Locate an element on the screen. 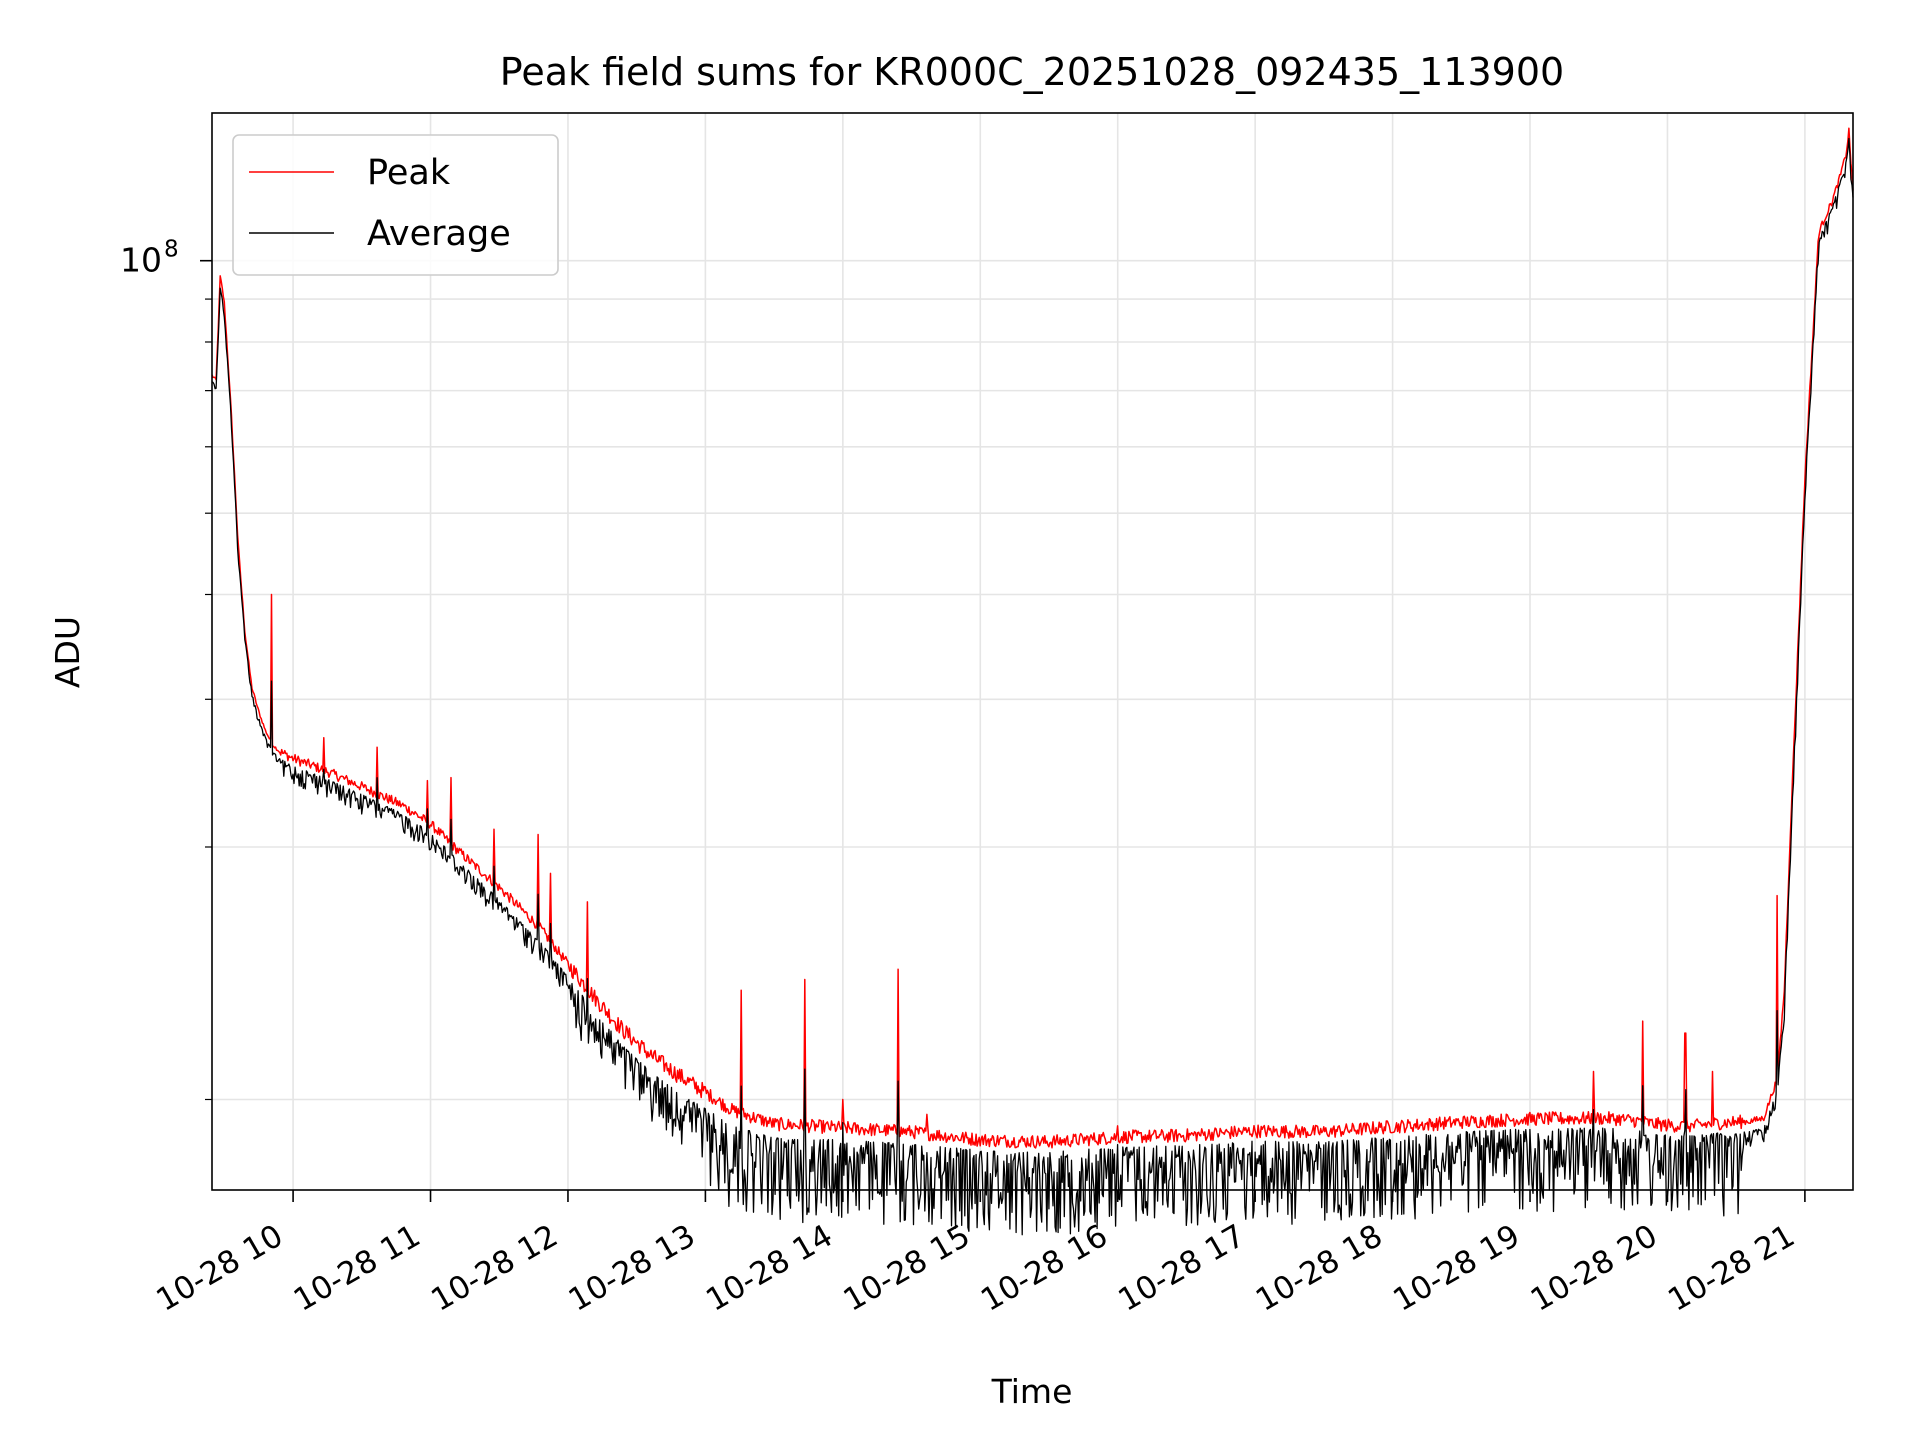 This screenshot has width=1920, height=1440. legend-box is located at coordinates (395, 205).